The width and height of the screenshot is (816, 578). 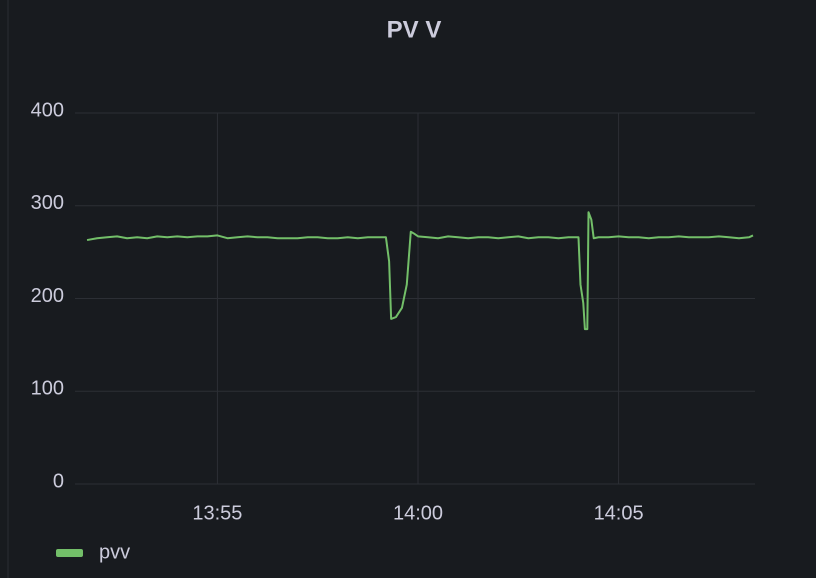 I want to click on x-tick-label: 14:05, so click(x=619, y=513).